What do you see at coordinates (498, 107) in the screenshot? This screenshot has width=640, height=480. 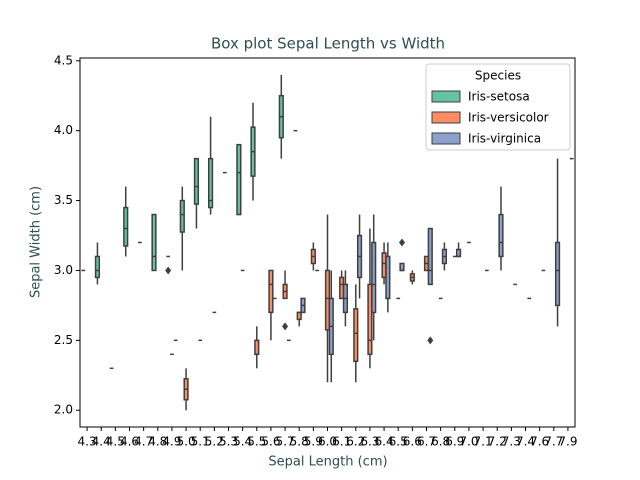 I see `legend` at bounding box center [498, 107].